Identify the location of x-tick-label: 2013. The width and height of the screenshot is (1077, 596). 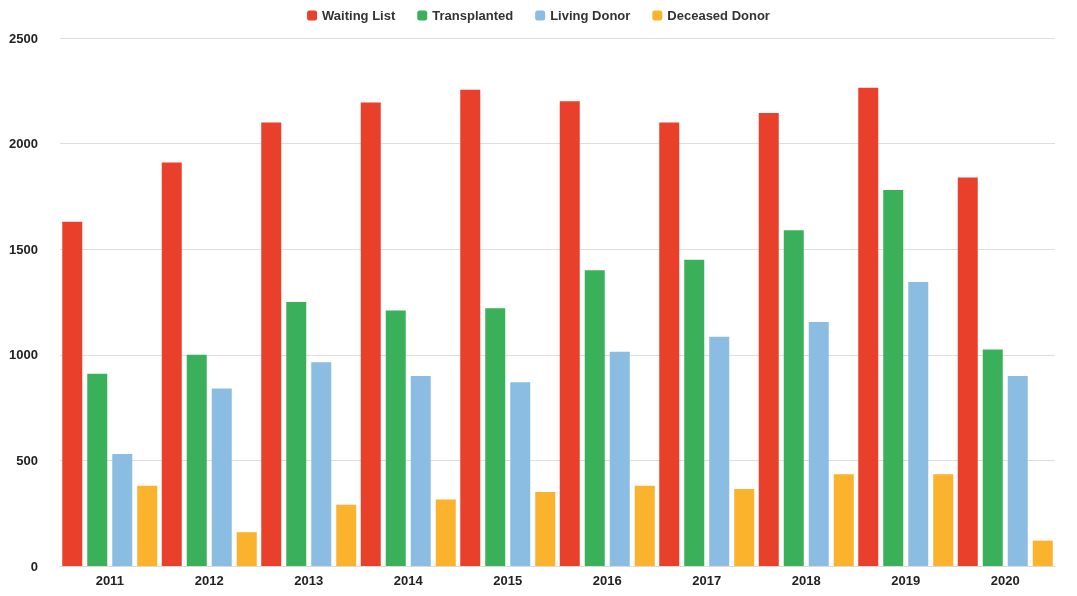
(309, 580).